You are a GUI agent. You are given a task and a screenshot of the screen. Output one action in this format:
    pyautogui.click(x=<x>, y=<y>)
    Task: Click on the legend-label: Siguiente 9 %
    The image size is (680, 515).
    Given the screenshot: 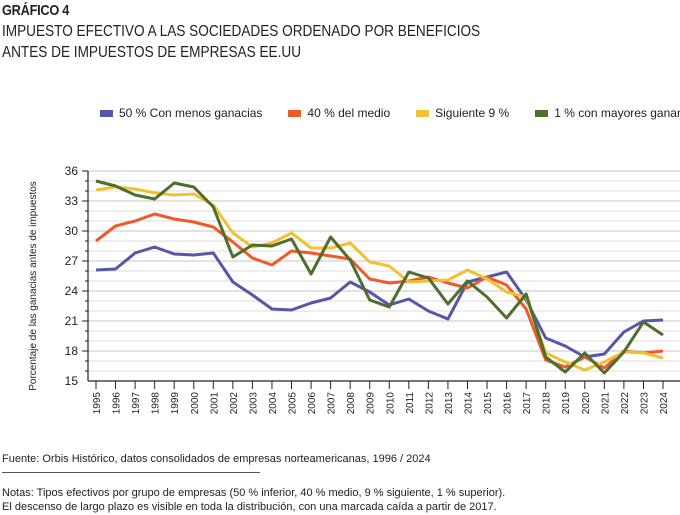 What is the action you would take?
    pyautogui.click(x=472, y=113)
    